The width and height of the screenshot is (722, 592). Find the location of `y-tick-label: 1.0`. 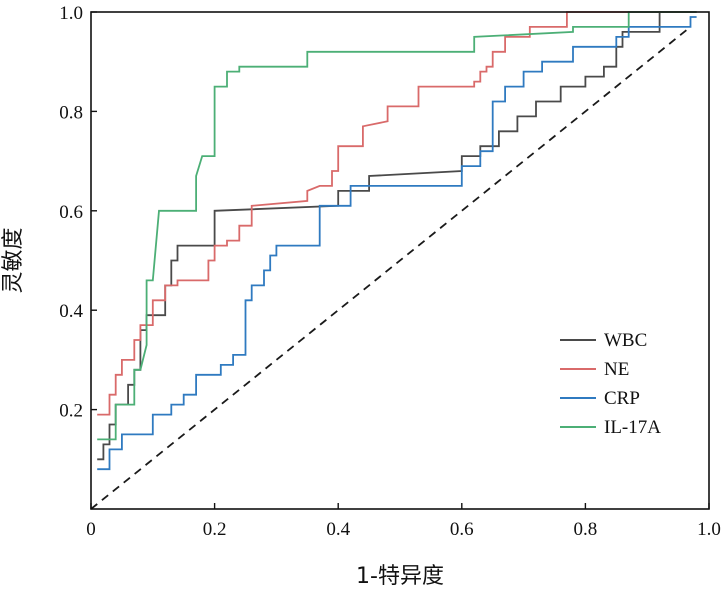

y-tick-label: 1.0 is located at coordinates (71, 13).